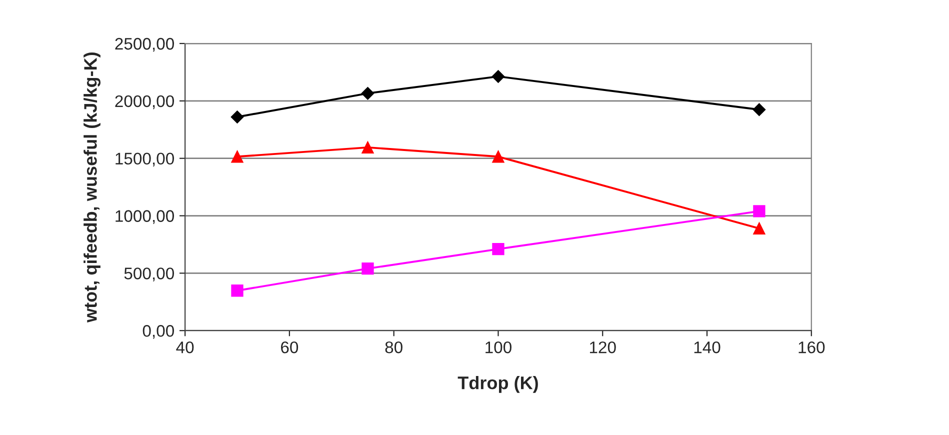 Image resolution: width=949 pixels, height=435 pixels. What do you see at coordinates (499, 347) in the screenshot?
I see `x-tick-label: 100` at bounding box center [499, 347].